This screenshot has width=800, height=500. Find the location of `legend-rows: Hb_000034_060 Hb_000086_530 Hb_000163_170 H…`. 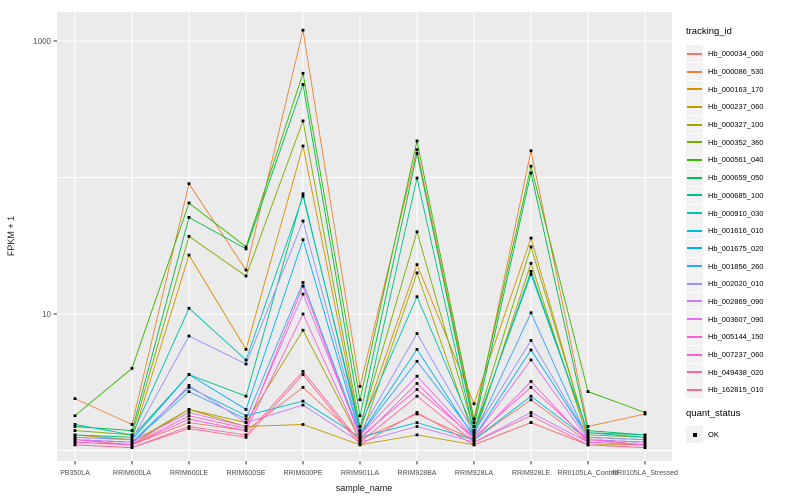

legend-rows: Hb_000034_060 Hb_000086_530 Hb_000163_170 H… is located at coordinates (742, 222).